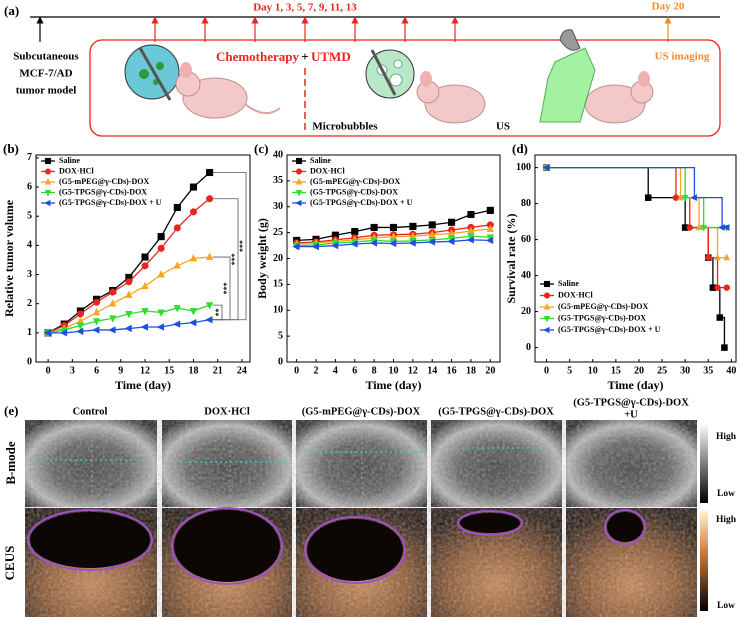 The width and height of the screenshot is (740, 617). I want to click on x-tick-label: 9, so click(120, 370).